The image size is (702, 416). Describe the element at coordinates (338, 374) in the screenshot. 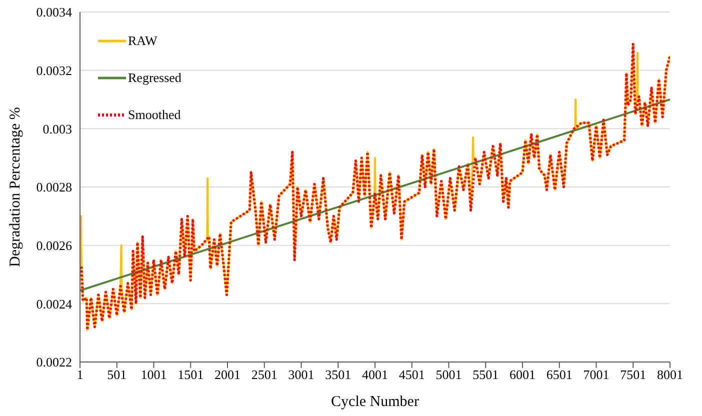

I see `x-tick-label: 3501` at that location.